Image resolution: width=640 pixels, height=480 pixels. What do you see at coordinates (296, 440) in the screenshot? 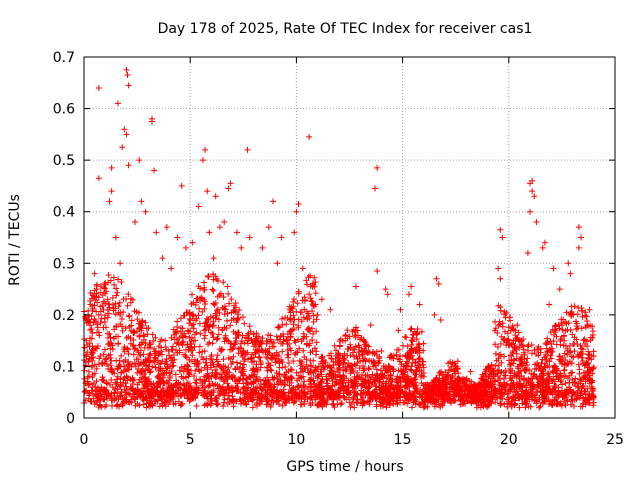
I see `x-tick-label: 10` at bounding box center [296, 440].